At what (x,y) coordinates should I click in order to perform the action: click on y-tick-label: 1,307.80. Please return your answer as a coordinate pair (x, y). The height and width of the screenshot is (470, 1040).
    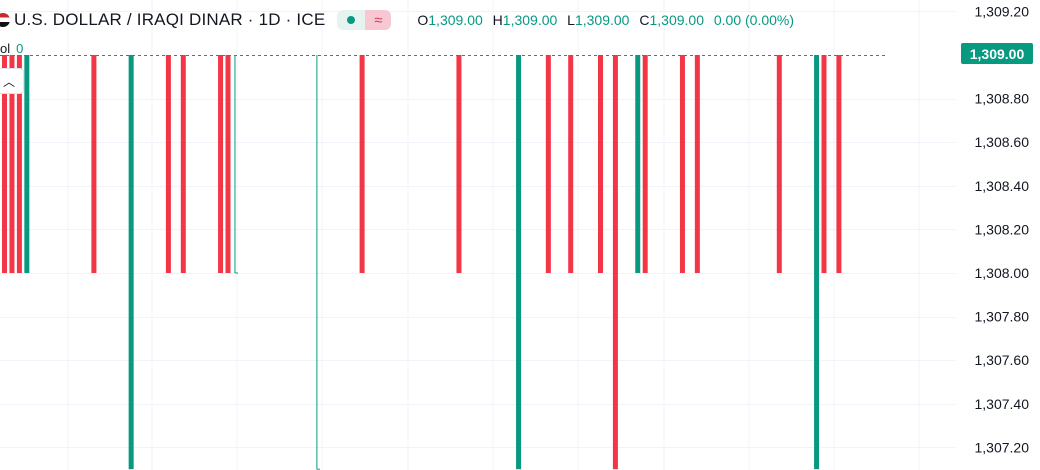
    Looking at the image, I should click on (1002, 317).